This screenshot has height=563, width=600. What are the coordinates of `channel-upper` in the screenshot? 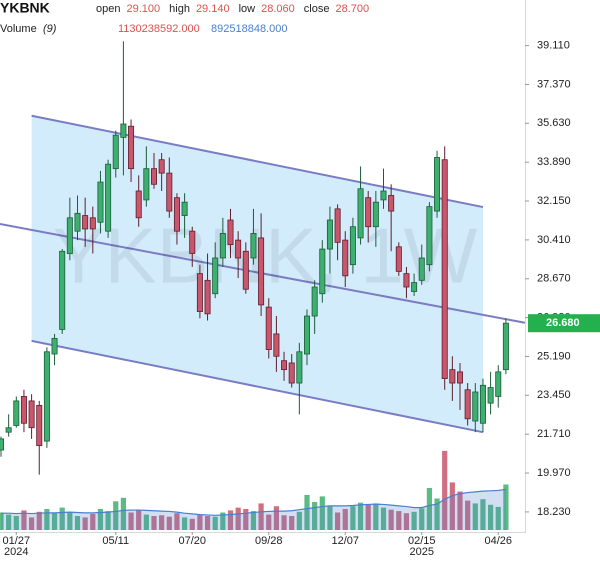 It's located at (257, 161).